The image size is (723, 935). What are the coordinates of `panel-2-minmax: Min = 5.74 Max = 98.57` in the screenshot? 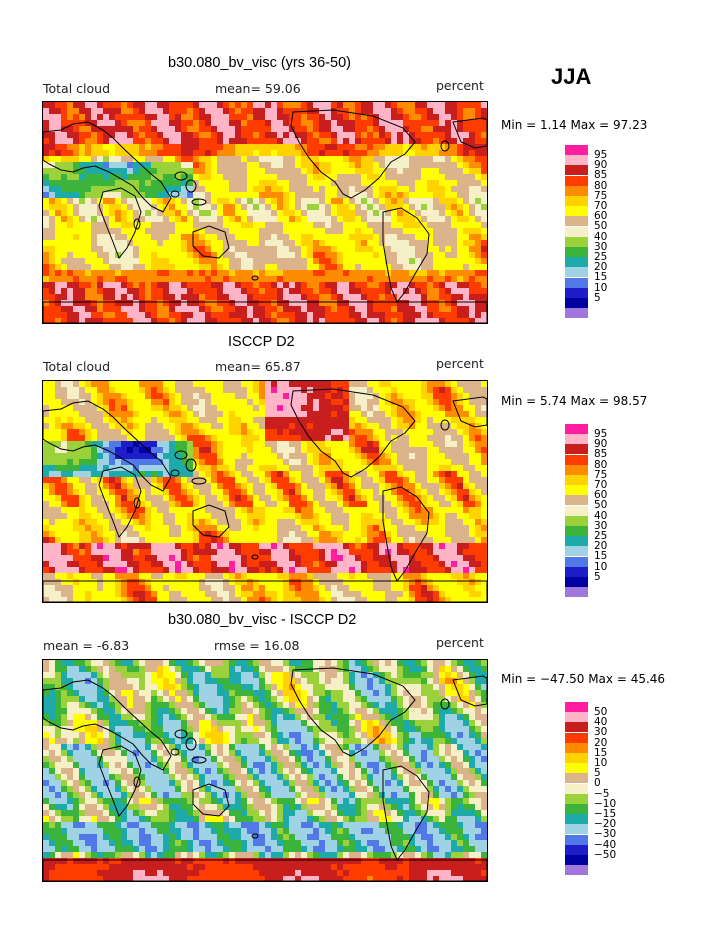 It's located at (574, 401).